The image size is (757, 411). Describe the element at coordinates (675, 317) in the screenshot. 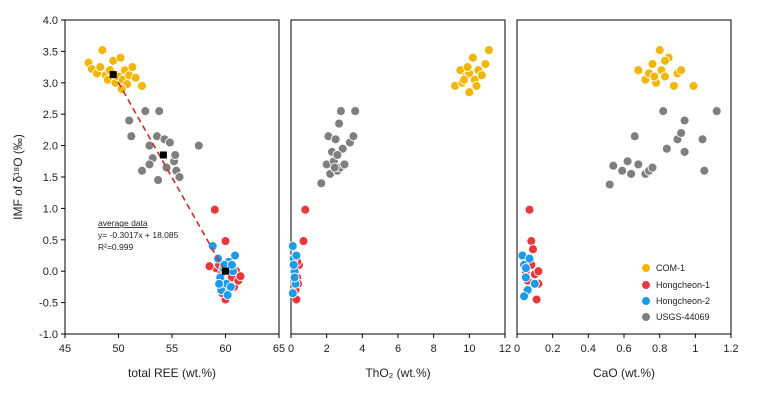

I see `legend-item-usgs-44069: USGS-44069` at that location.